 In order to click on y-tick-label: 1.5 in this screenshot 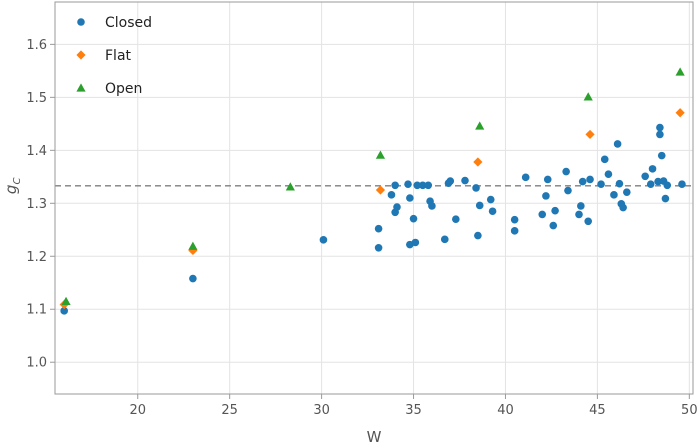, I will do `click(36, 98)`.